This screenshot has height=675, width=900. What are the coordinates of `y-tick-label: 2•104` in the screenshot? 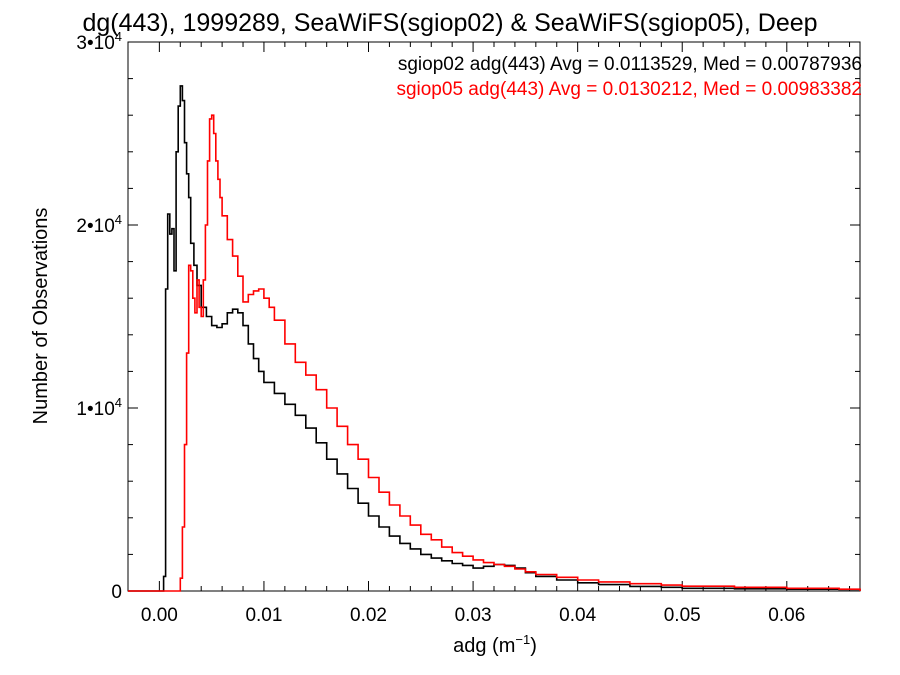 It's located at (99, 224).